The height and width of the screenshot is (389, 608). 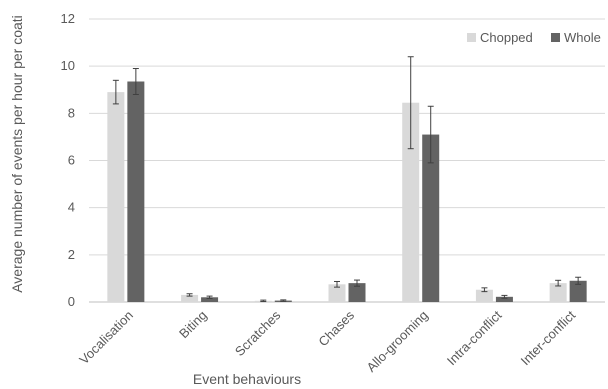 What do you see at coordinates (582, 37) in the screenshot?
I see `legend-label: Whole` at bounding box center [582, 37].